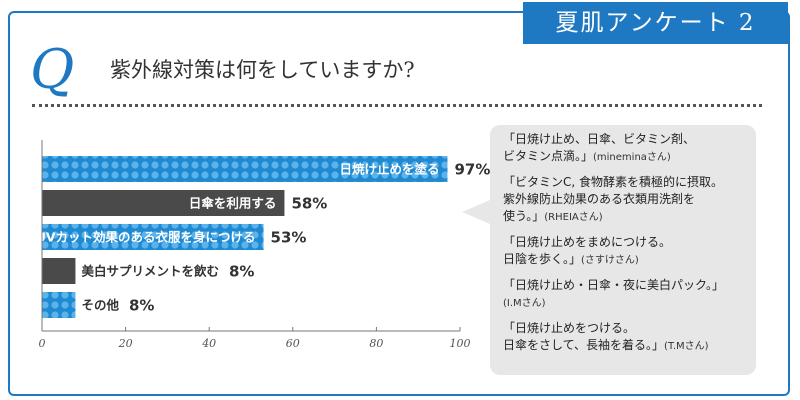  What do you see at coordinates (241, 272) in the screenshot?
I see `bar-value-label-3: 8%` at bounding box center [241, 272].